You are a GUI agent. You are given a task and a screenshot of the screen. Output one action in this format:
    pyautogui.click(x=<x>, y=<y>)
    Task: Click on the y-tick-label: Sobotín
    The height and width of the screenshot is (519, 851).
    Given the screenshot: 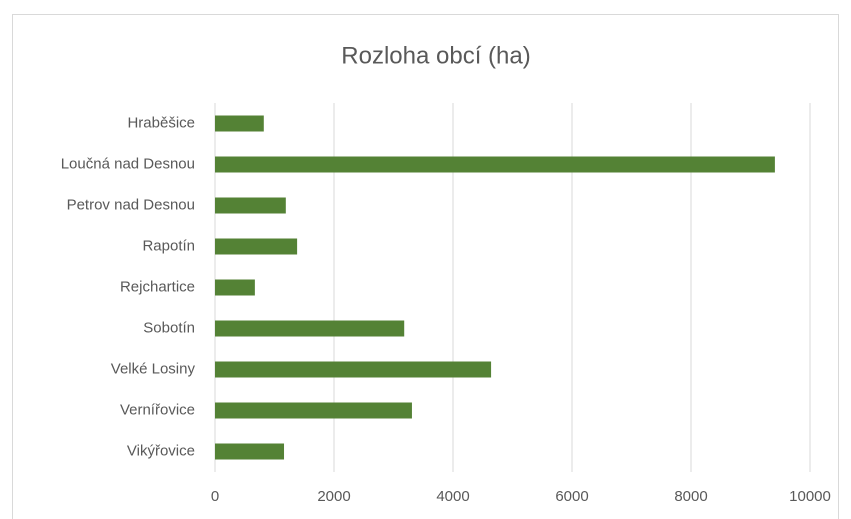 What is the action you would take?
    pyautogui.click(x=169, y=327)
    